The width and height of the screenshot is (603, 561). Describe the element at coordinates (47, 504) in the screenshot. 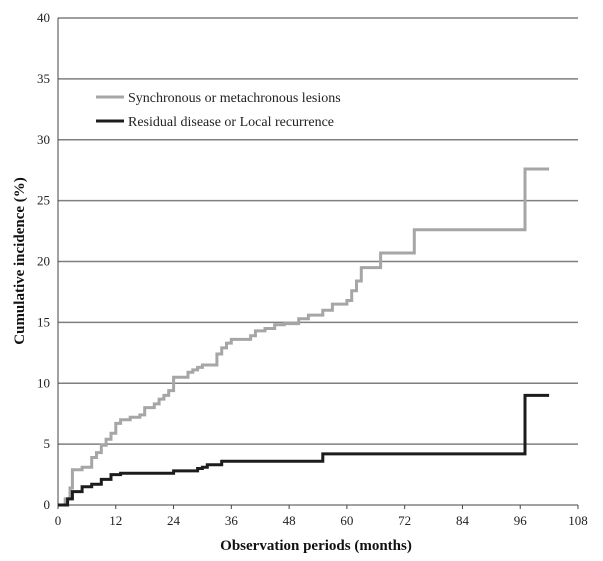

I see `y-tick-label: 0` at that location.